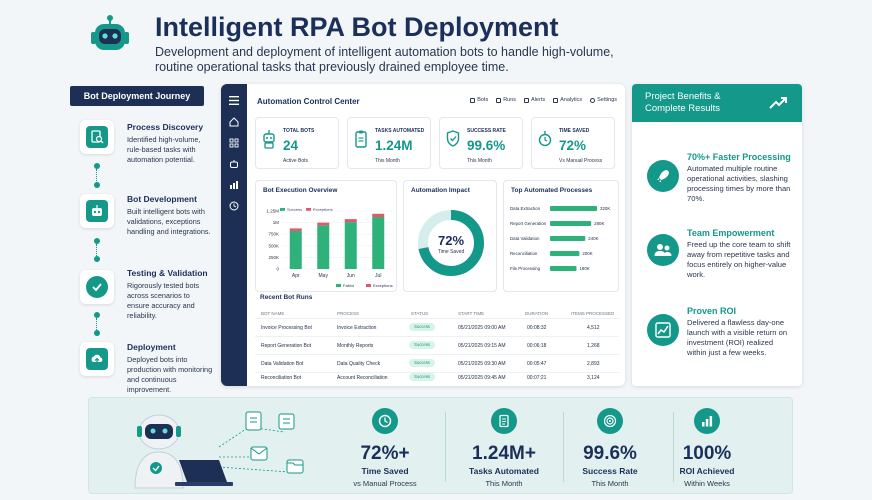  I want to click on impact-panel: Automation Impact 72% Time Saved, so click(450, 236).